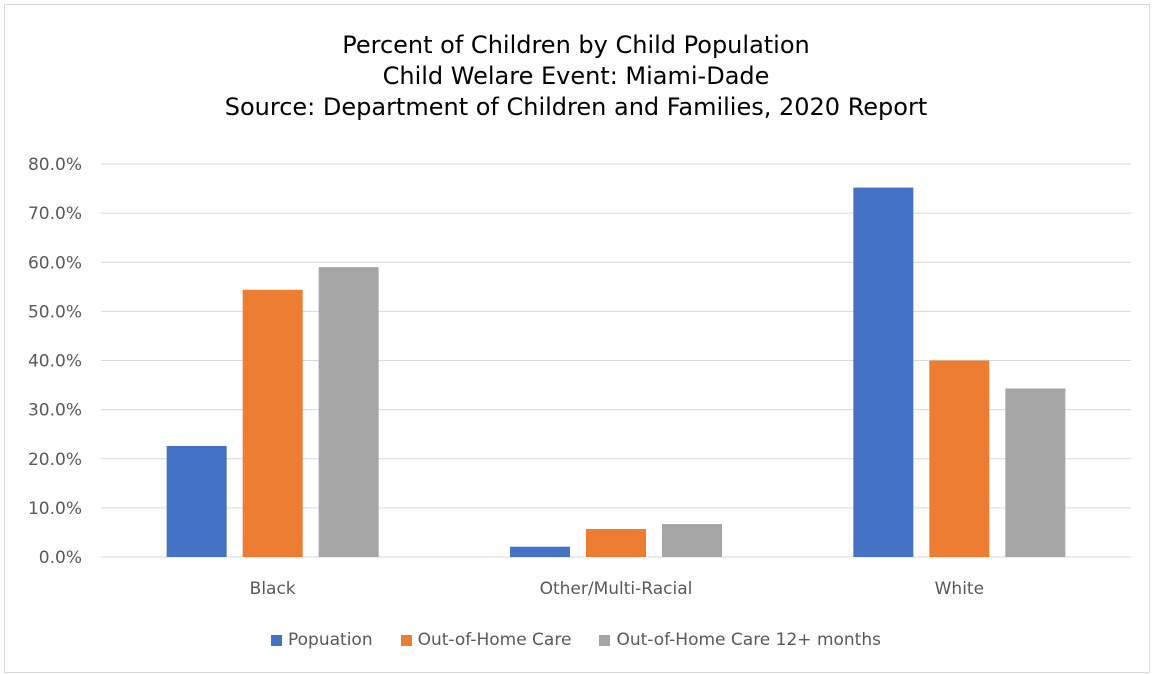 The width and height of the screenshot is (1152, 674). Describe the element at coordinates (959, 589) in the screenshot. I see `x-tick-label: White` at that location.